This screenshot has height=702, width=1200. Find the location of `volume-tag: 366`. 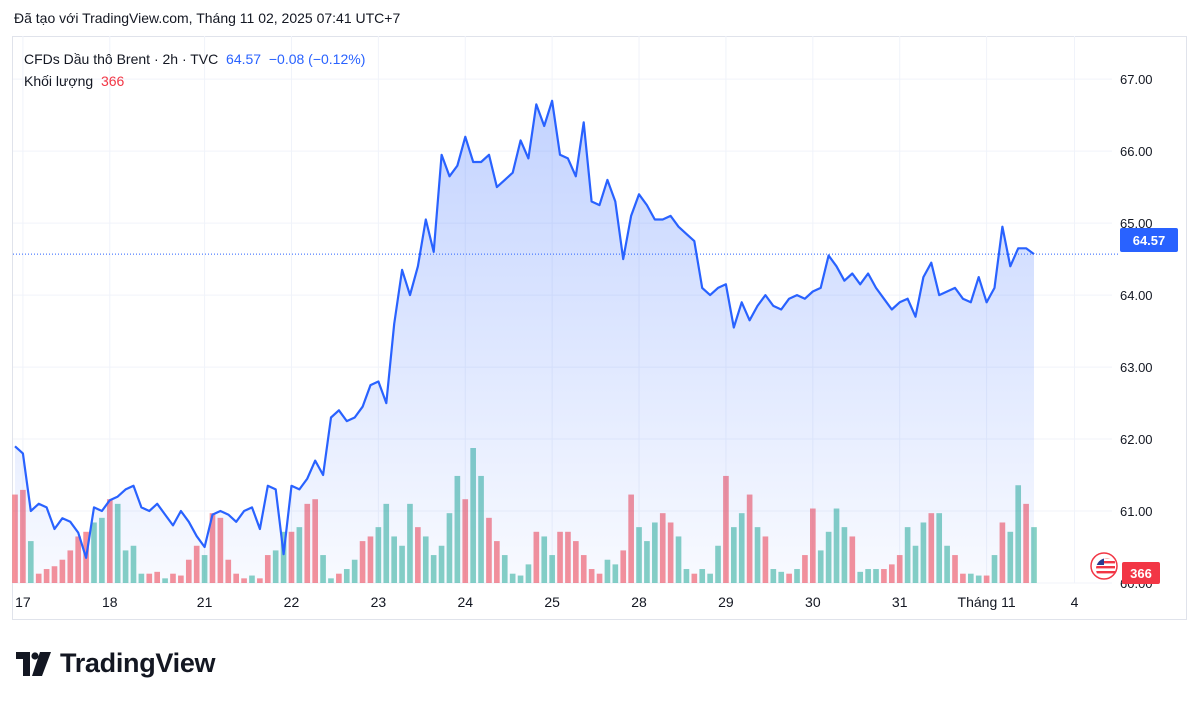

volume-tag: 366 is located at coordinates (1141, 573).